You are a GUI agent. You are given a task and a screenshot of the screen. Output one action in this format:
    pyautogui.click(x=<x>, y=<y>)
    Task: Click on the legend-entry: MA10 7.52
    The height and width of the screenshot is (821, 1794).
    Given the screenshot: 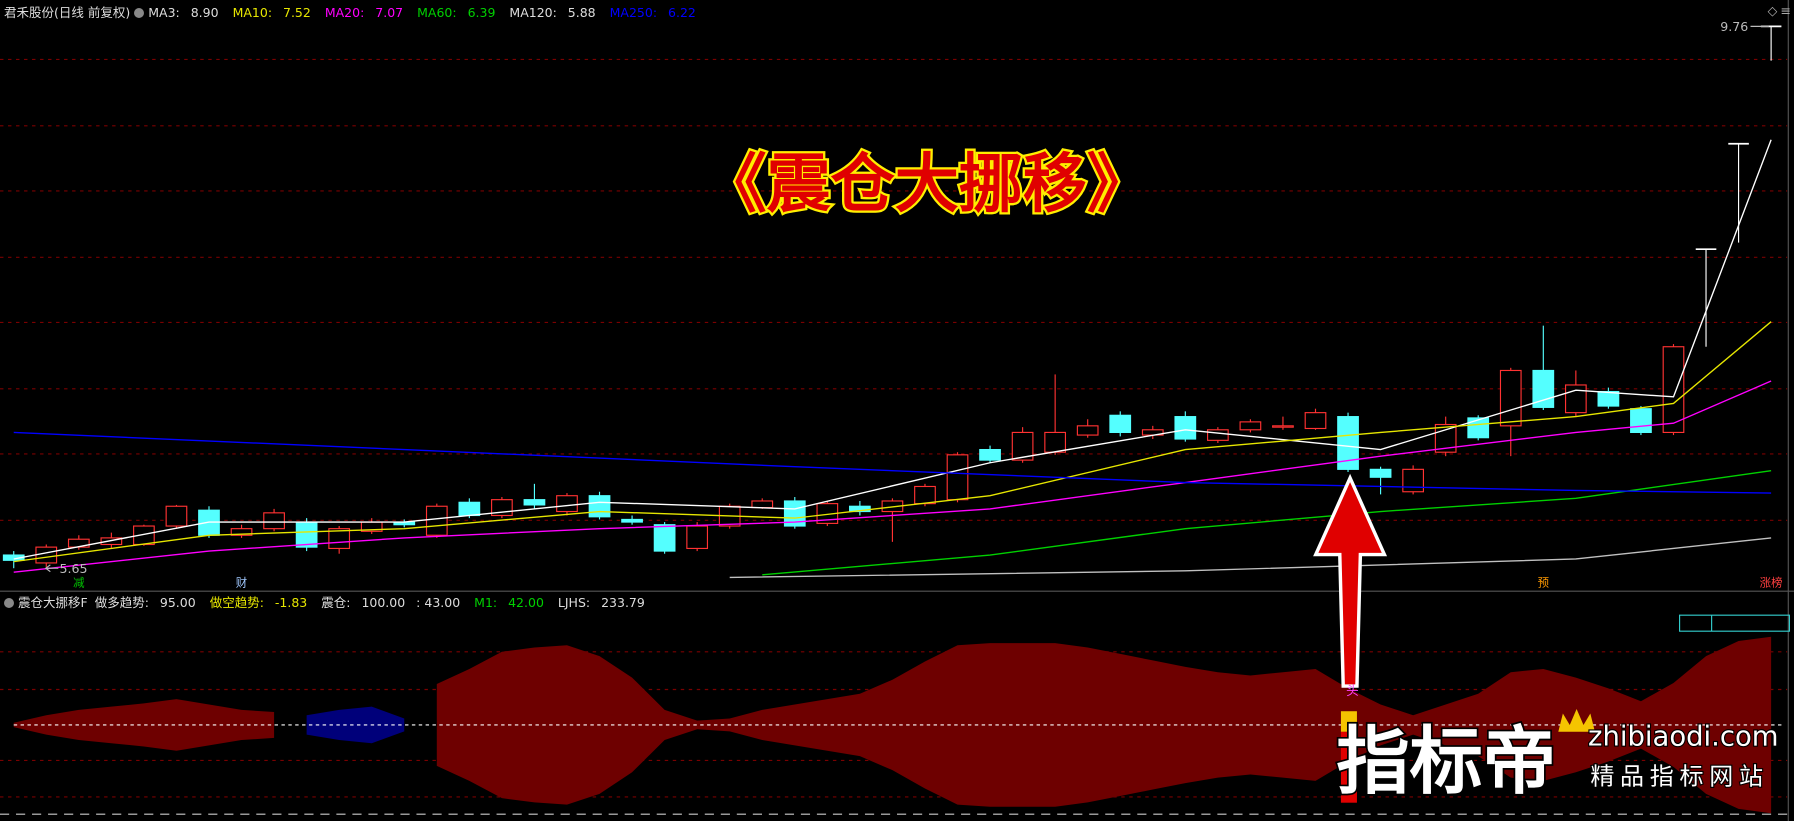 What is the action you would take?
    pyautogui.click(x=275, y=12)
    